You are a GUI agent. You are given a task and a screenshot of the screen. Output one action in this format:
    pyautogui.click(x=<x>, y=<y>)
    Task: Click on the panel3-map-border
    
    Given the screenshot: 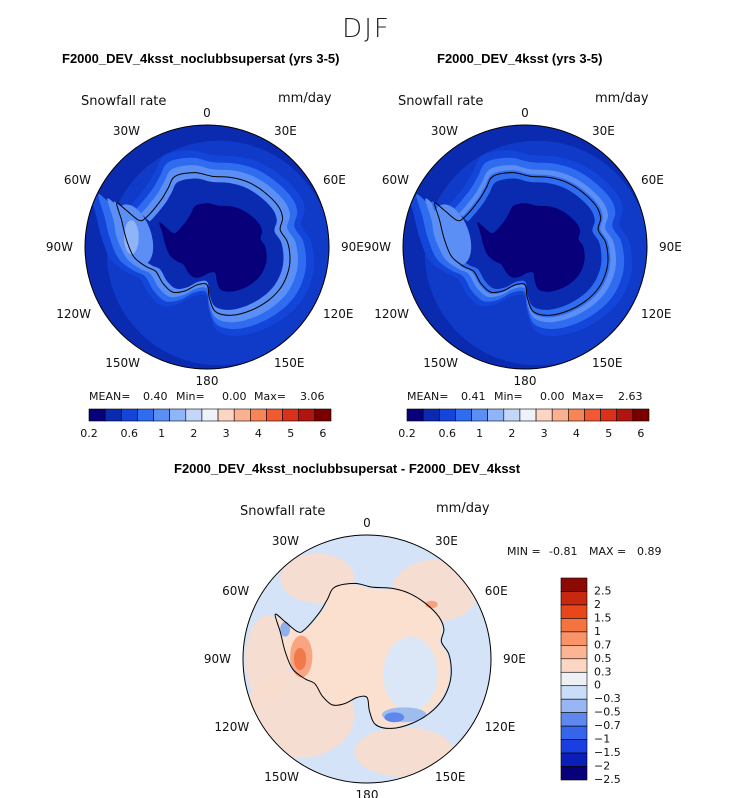 What is the action you would take?
    pyautogui.click(x=367, y=659)
    